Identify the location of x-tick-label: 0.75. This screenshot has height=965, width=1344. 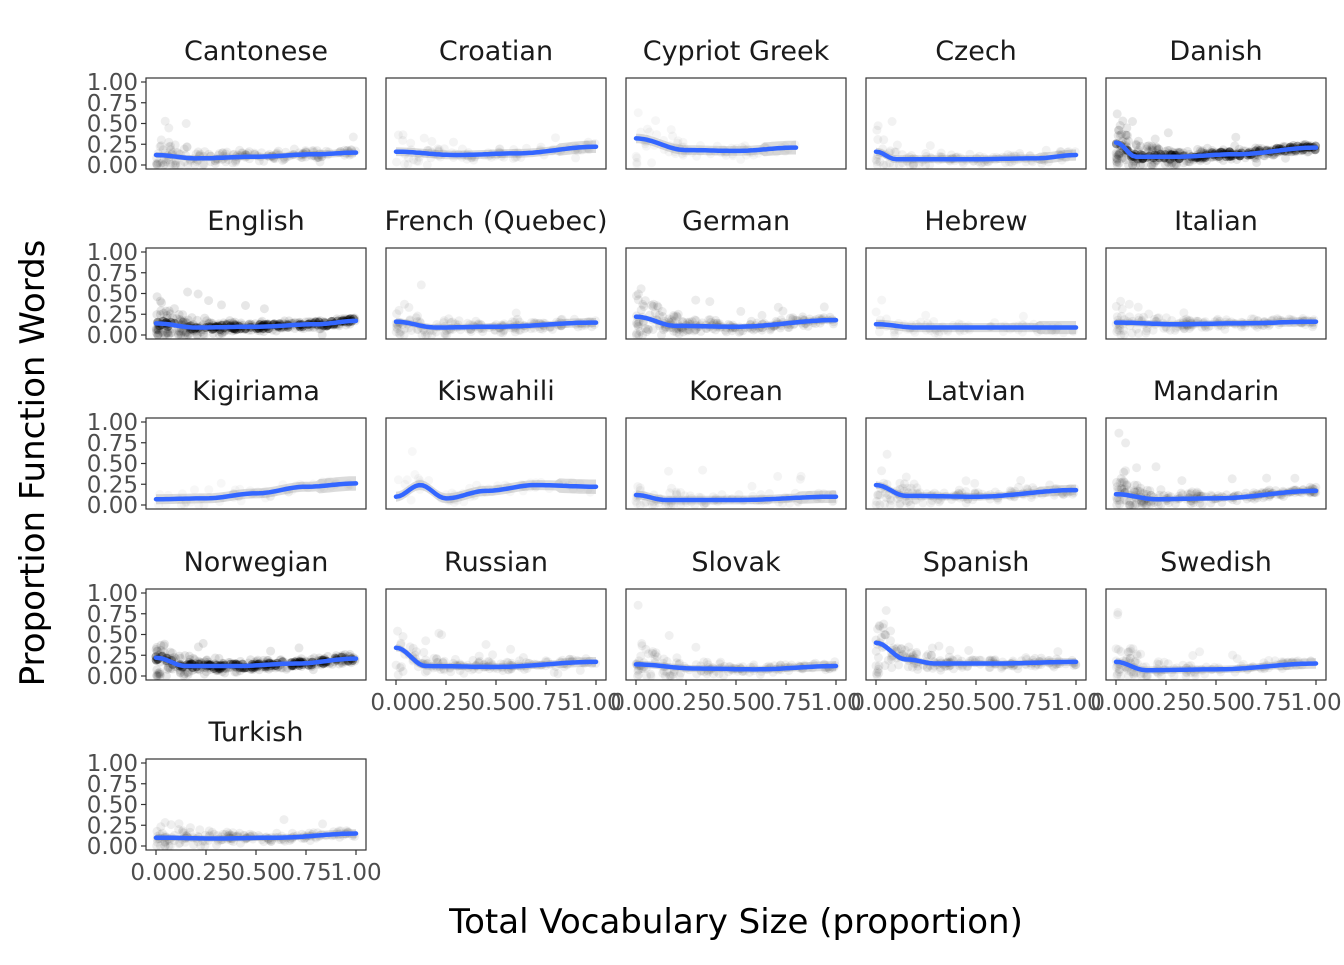
(1025, 703).